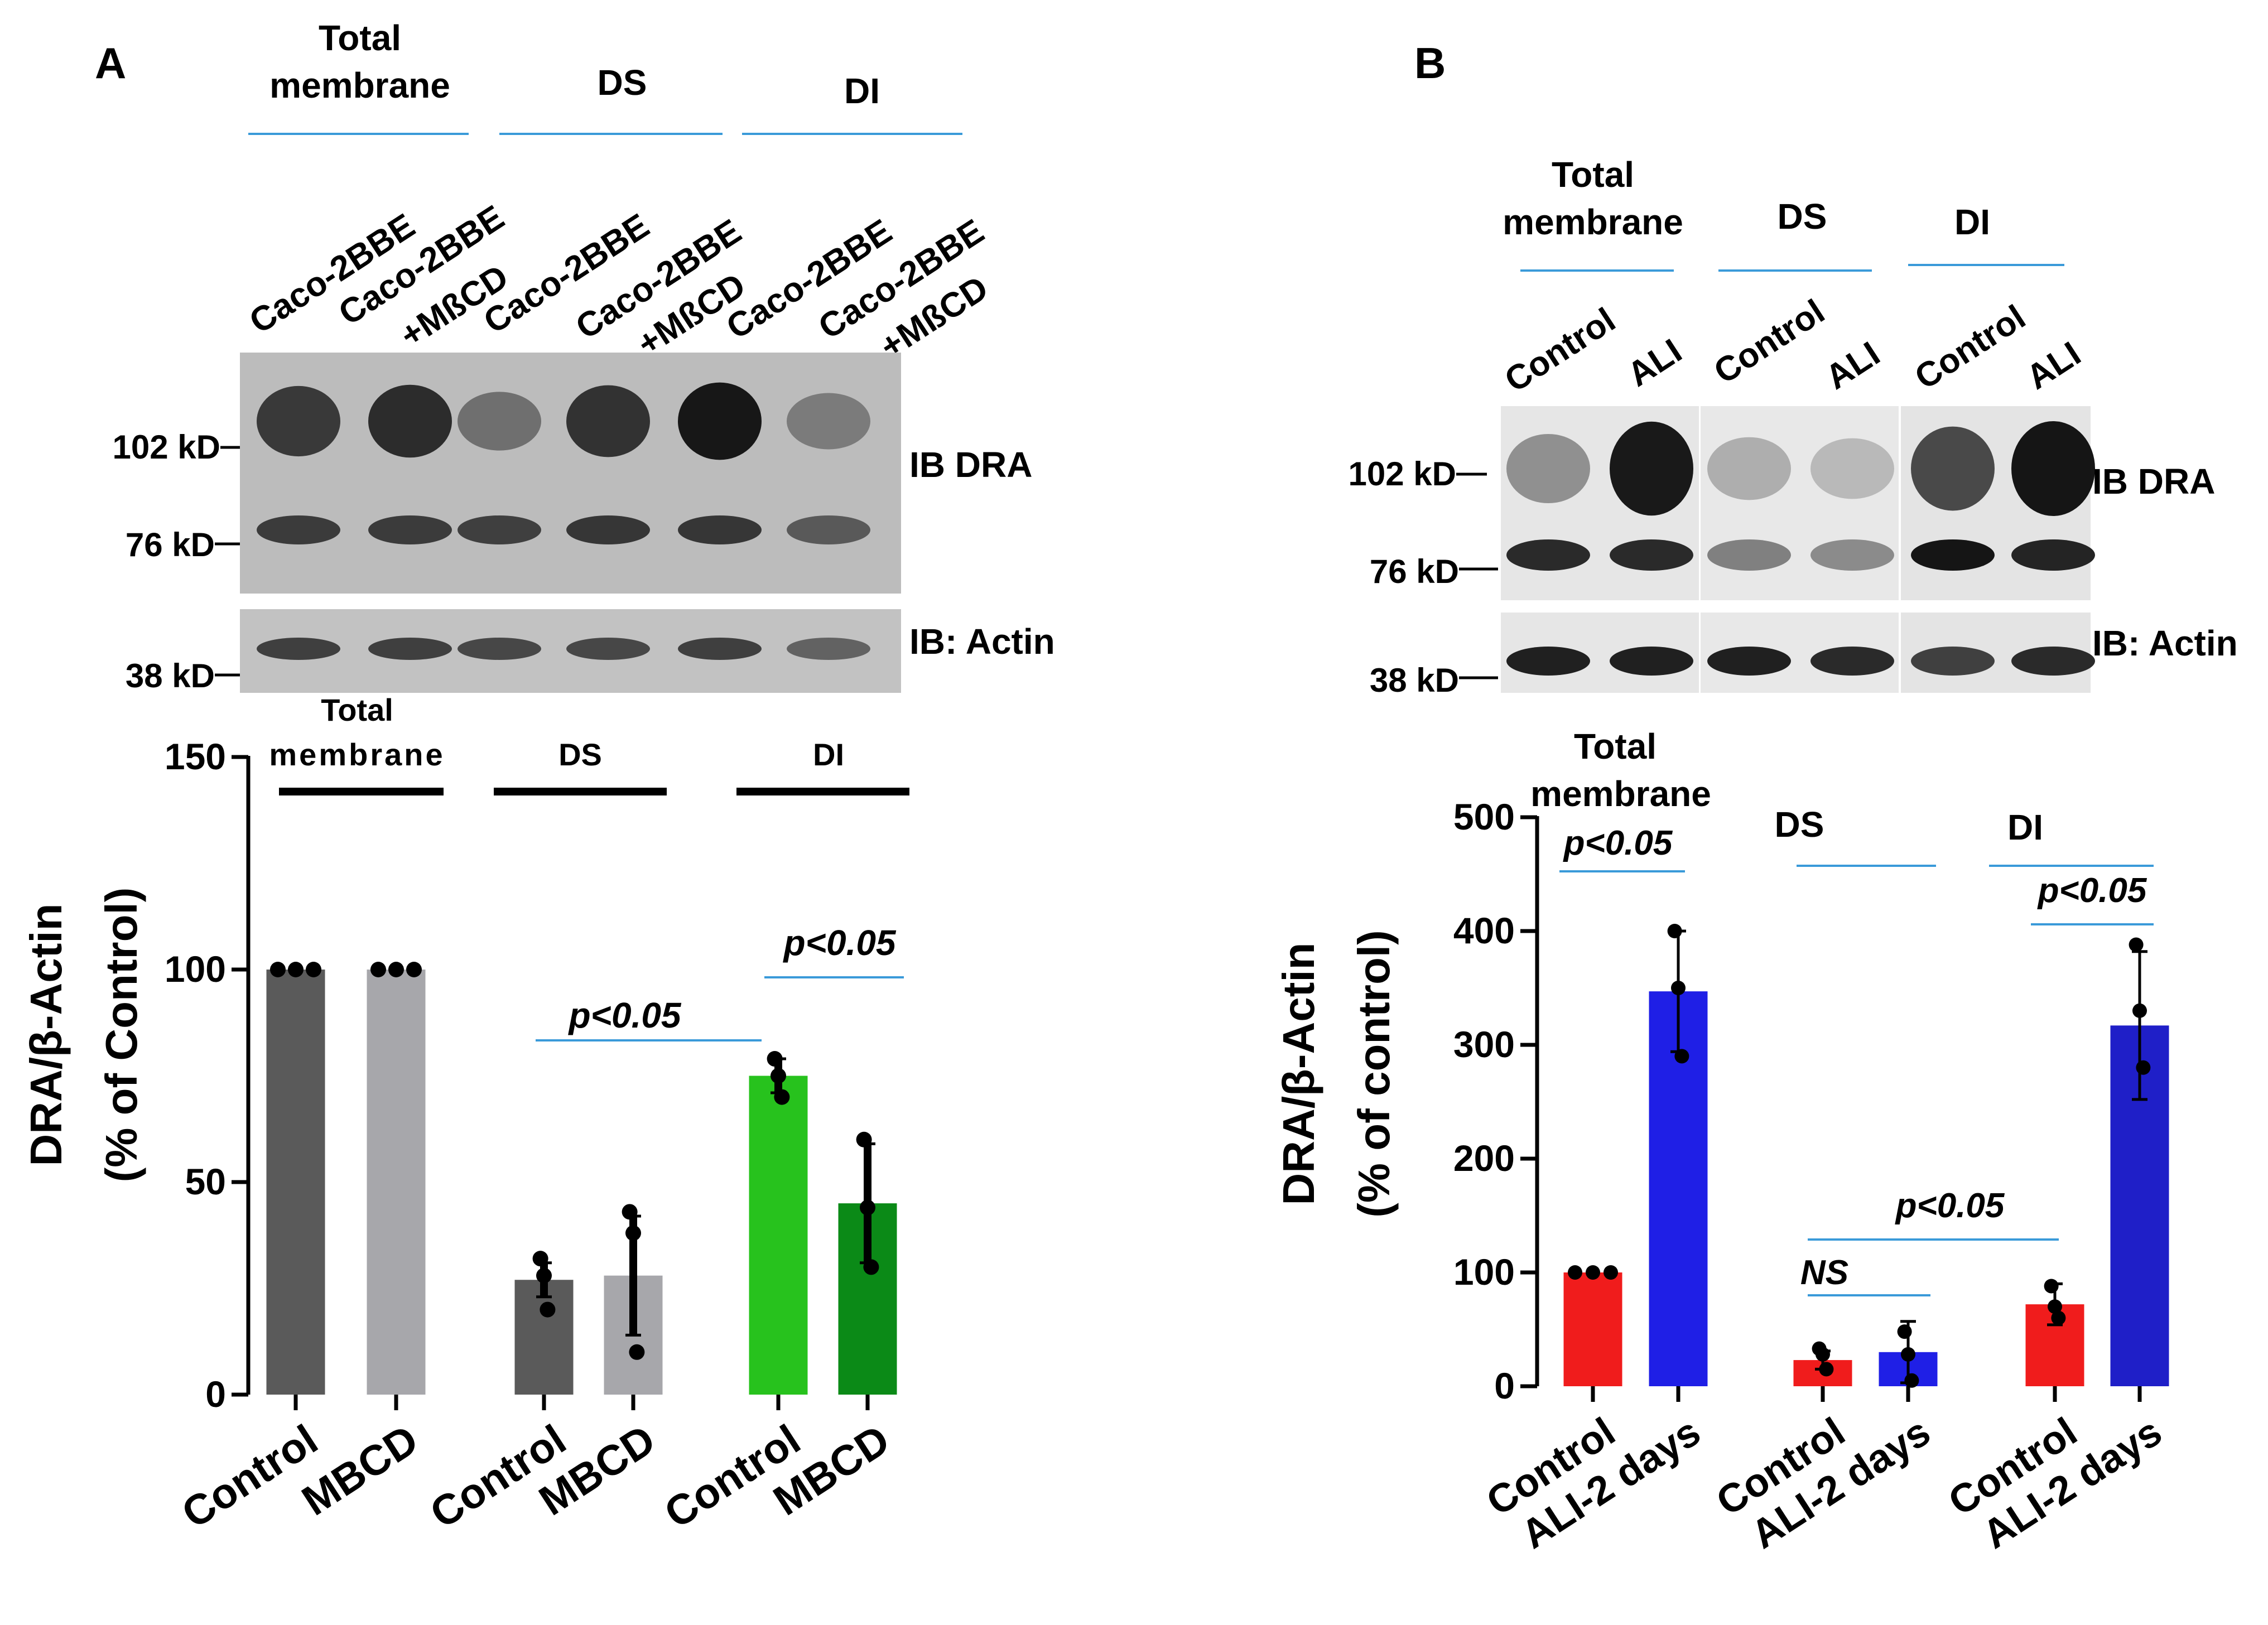  Describe the element at coordinates (360, 1471) in the screenshot. I see `a-x-label-2: MBCD` at that location.